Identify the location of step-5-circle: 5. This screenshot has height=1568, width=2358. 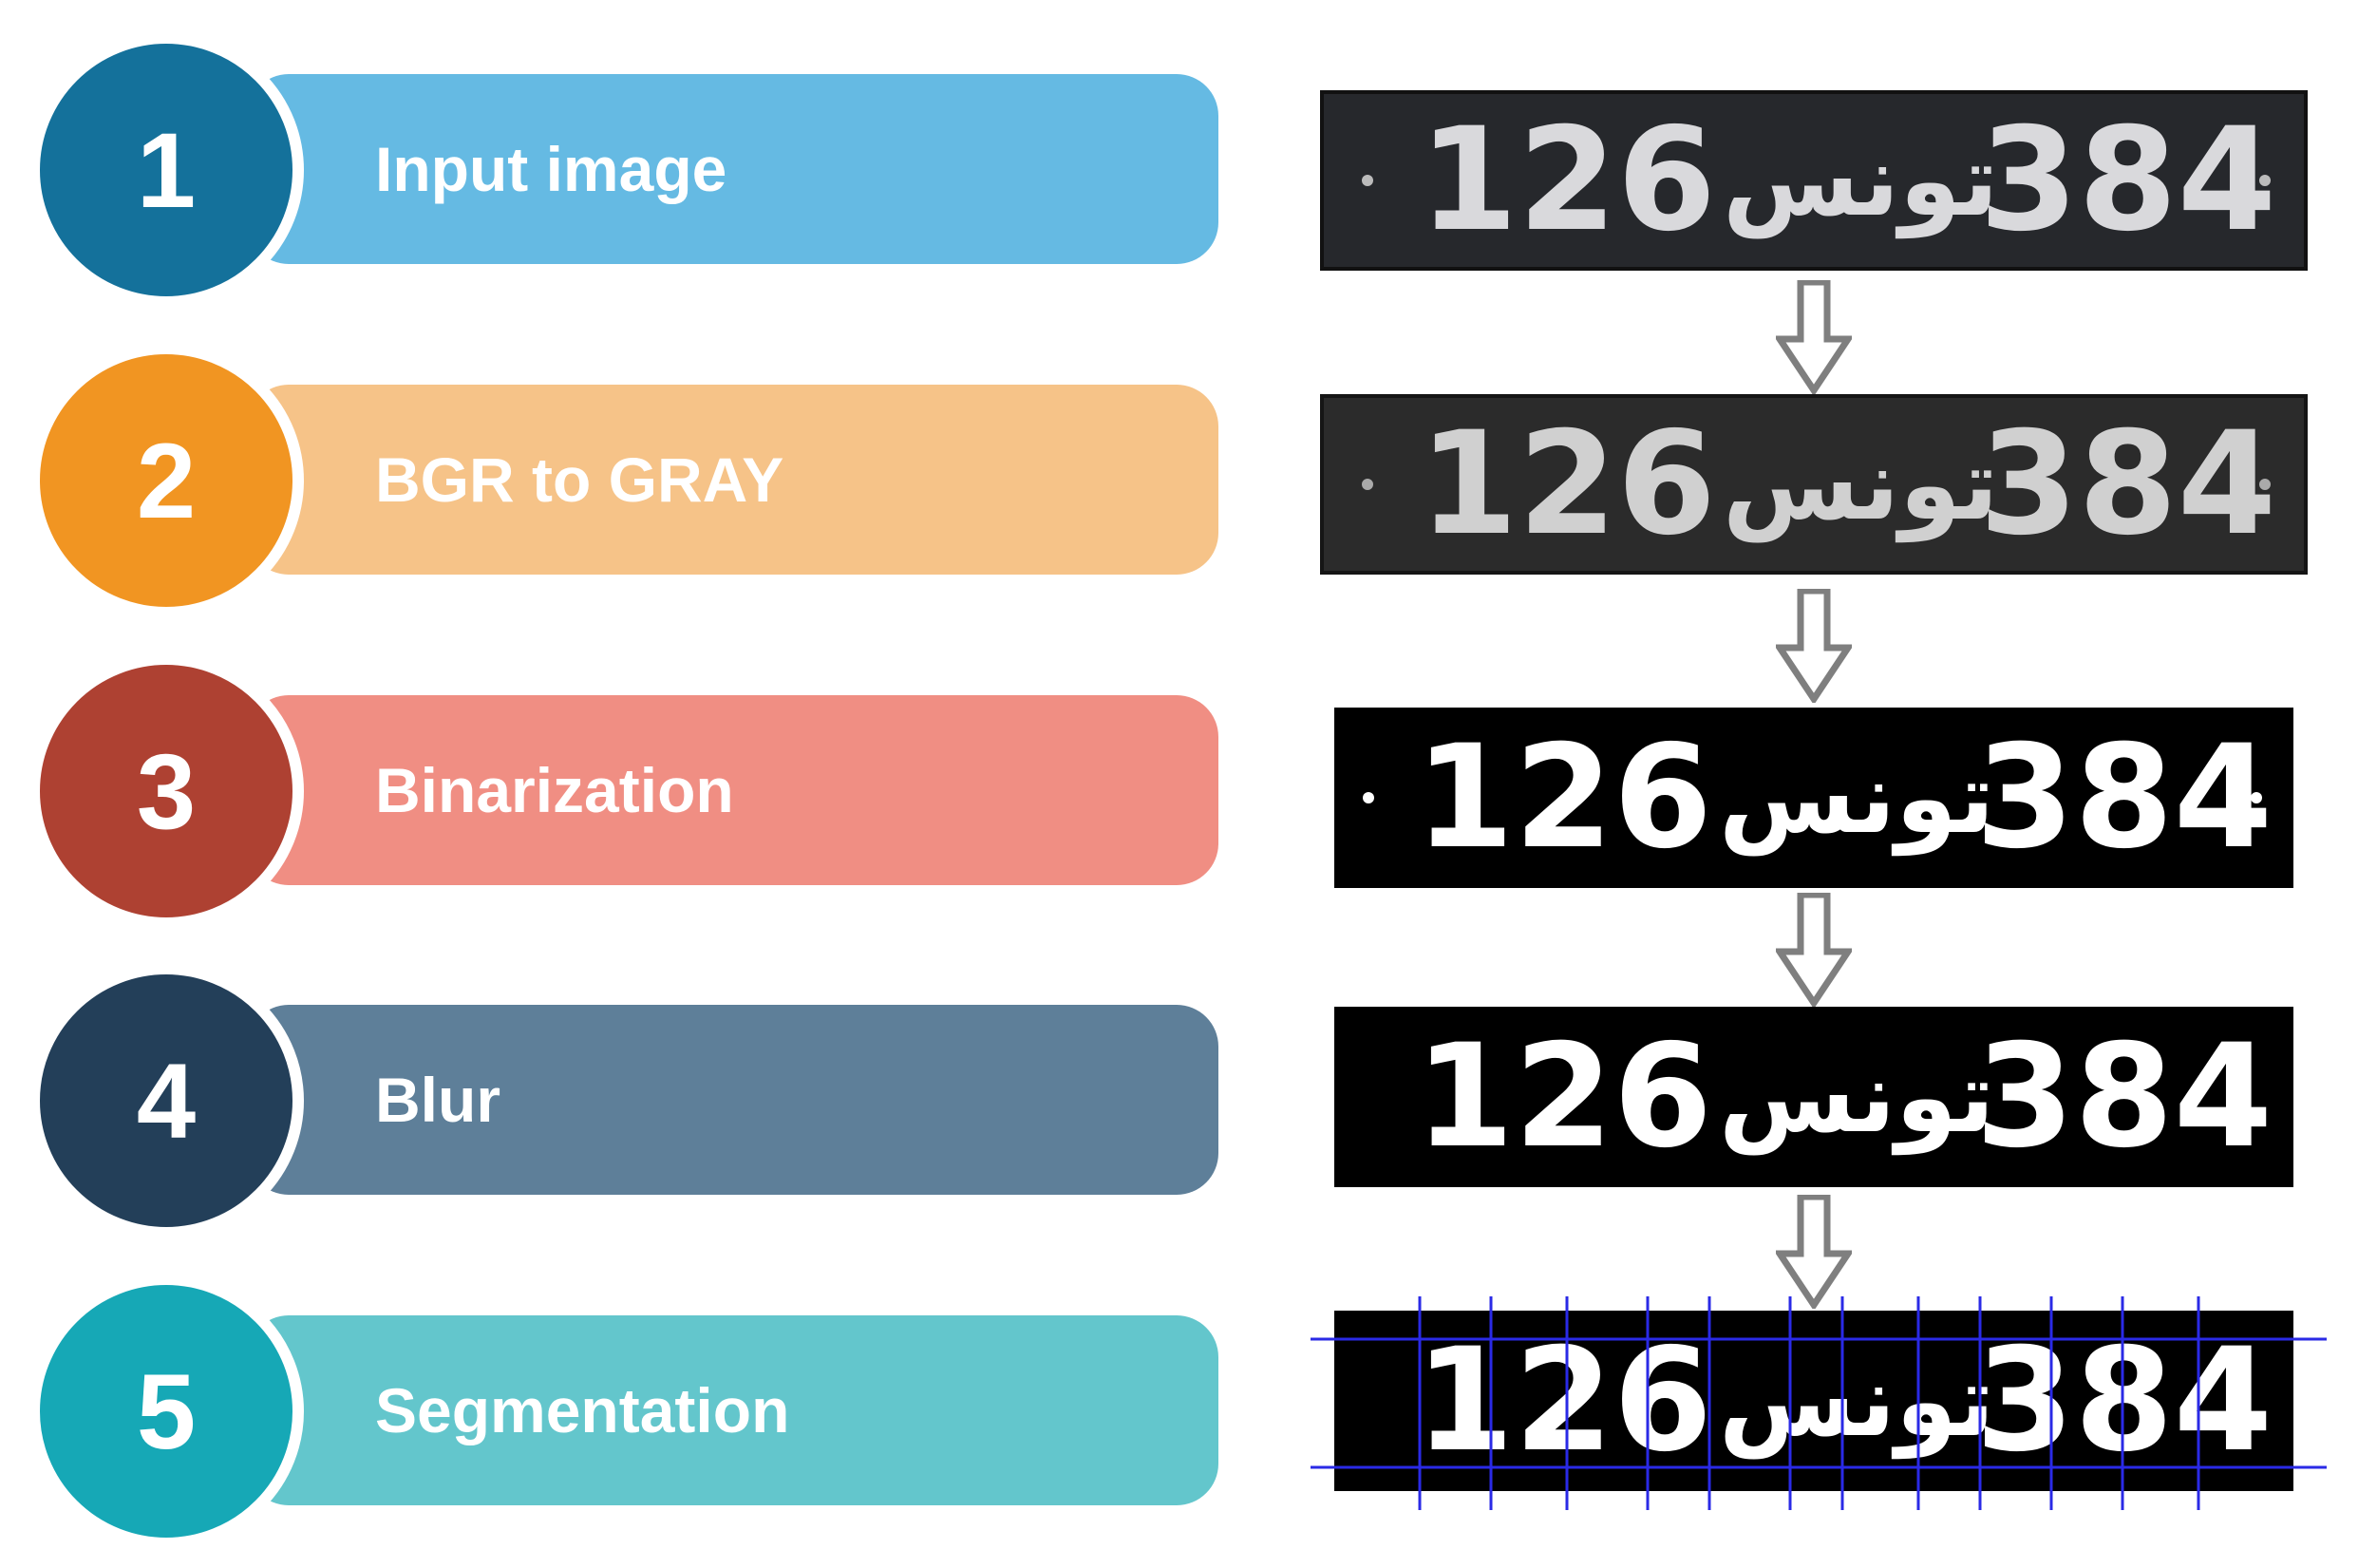
(166, 1411).